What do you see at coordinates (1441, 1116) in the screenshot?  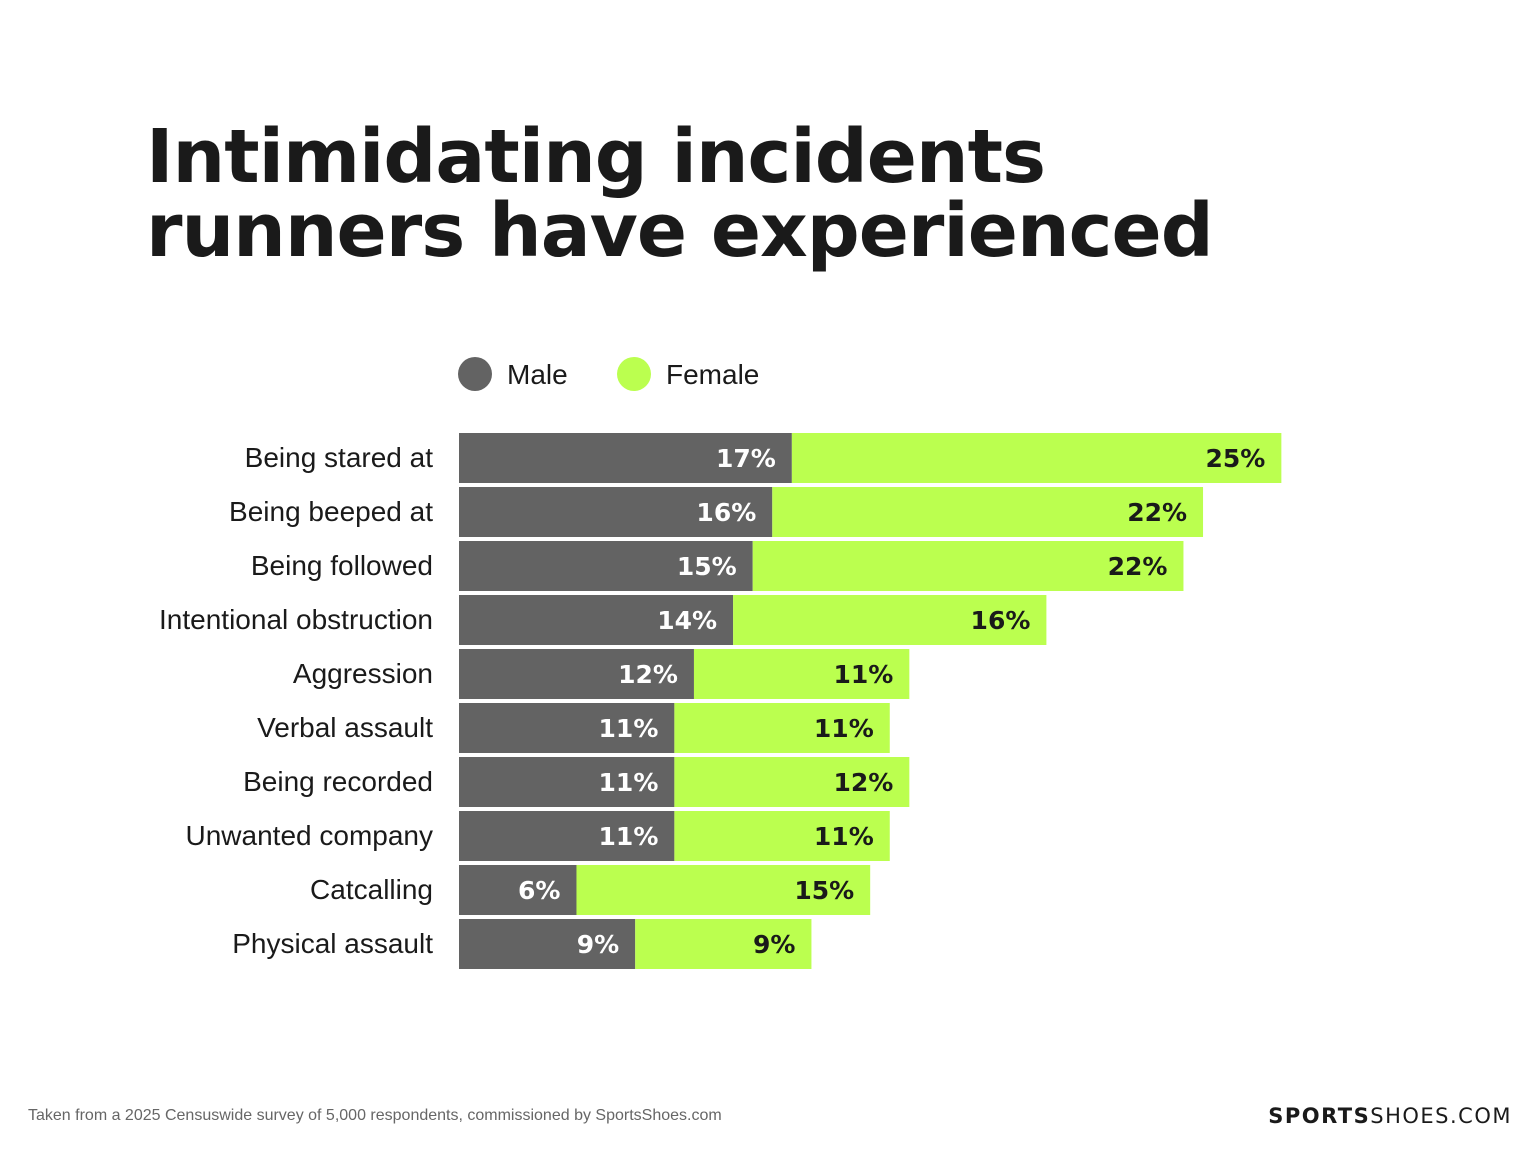 I see `logo-light: SHOES.COM` at bounding box center [1441, 1116].